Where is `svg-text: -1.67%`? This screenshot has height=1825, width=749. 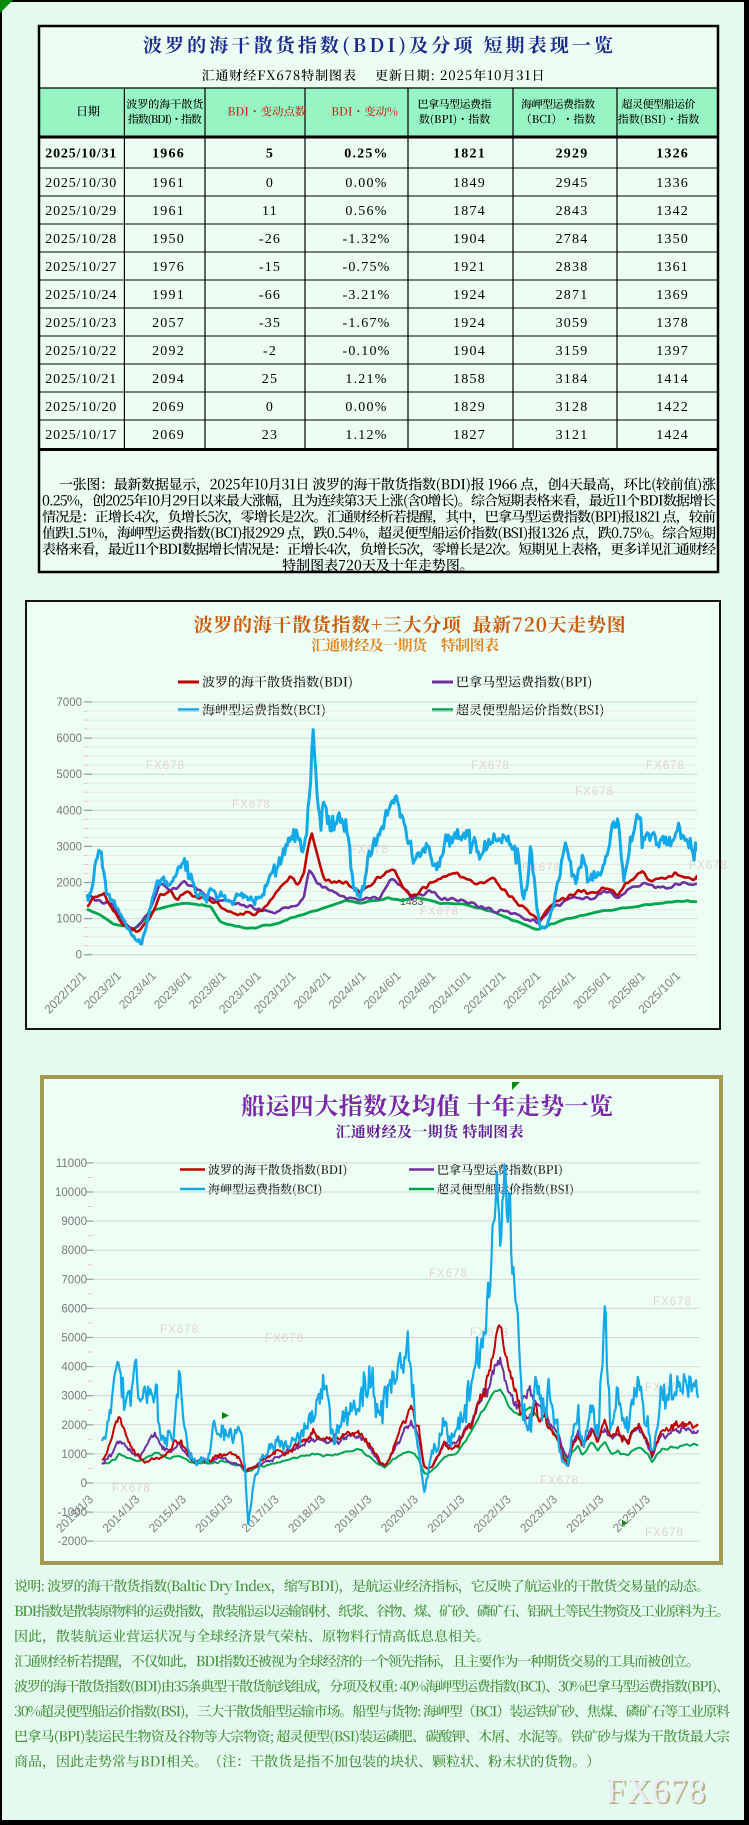
svg-text: -1.67% is located at coordinates (366, 323).